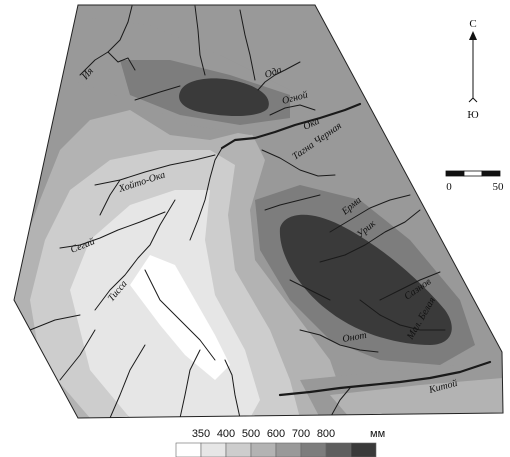 This screenshot has height=457, width=510. What do you see at coordinates (106, 40) in the screenshot?
I see `river-ia` at bounding box center [106, 40].